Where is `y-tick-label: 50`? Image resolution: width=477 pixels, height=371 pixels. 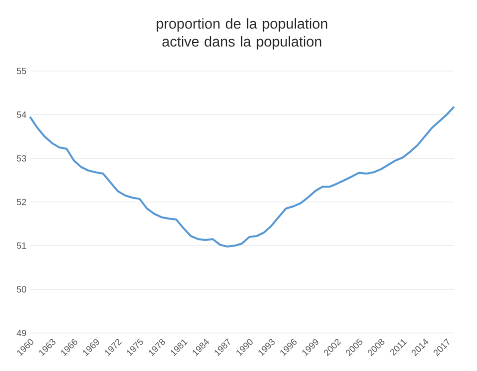 y-tick-label: 50 is located at coordinates (21, 289).